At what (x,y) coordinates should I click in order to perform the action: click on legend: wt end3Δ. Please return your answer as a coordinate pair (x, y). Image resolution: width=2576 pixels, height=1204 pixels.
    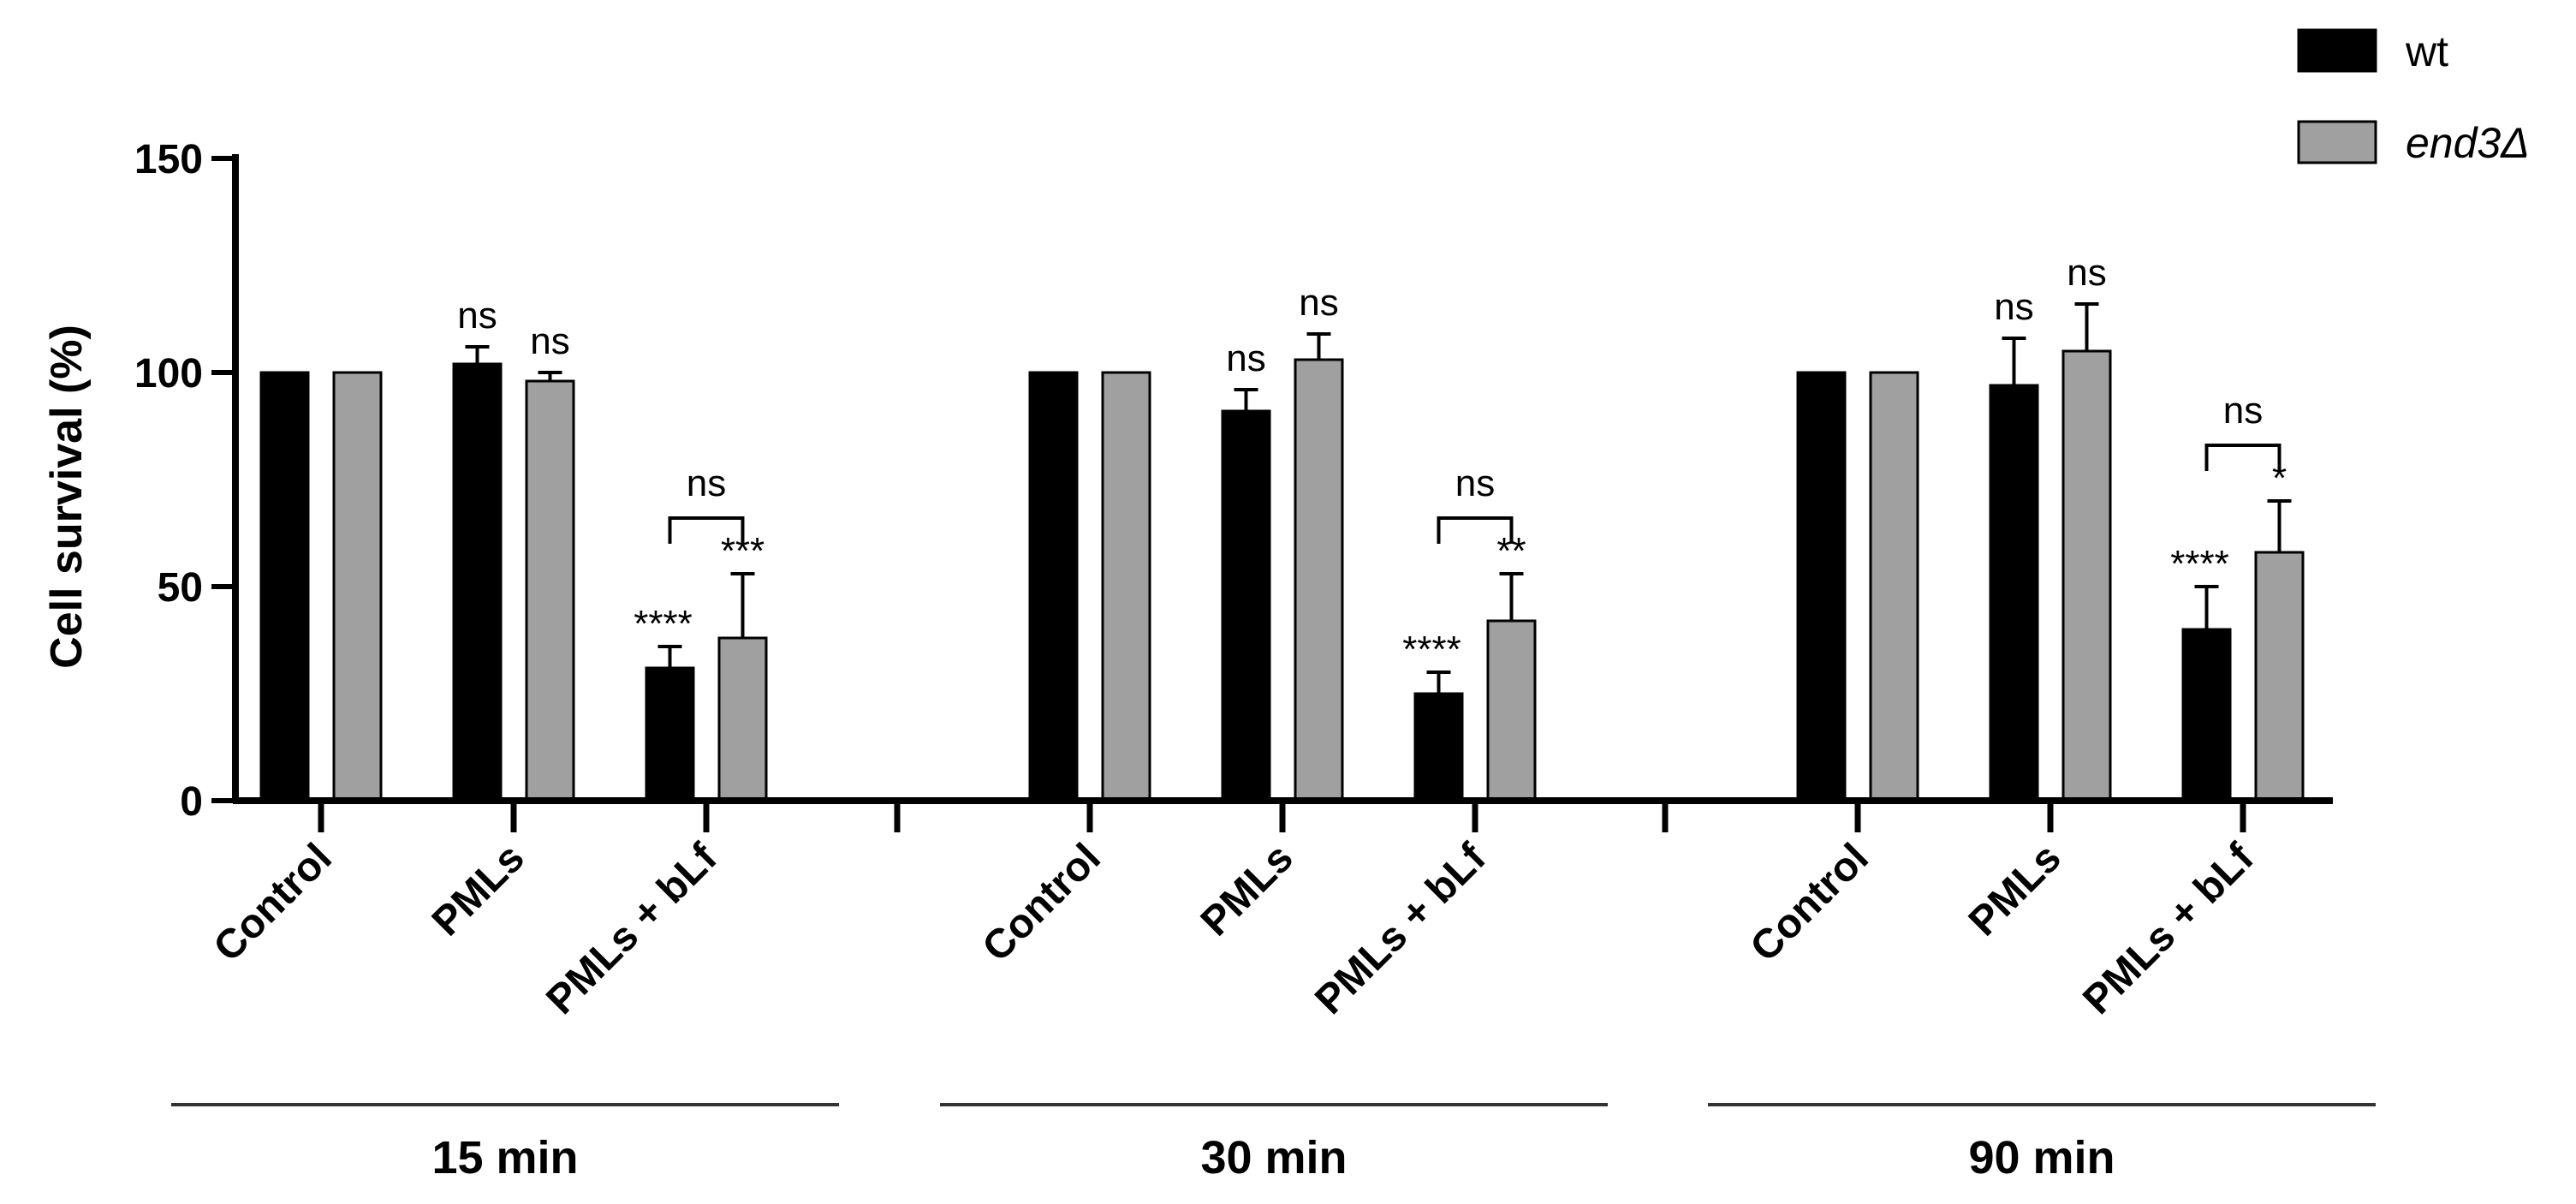
    Looking at the image, I should click on (2413, 97).